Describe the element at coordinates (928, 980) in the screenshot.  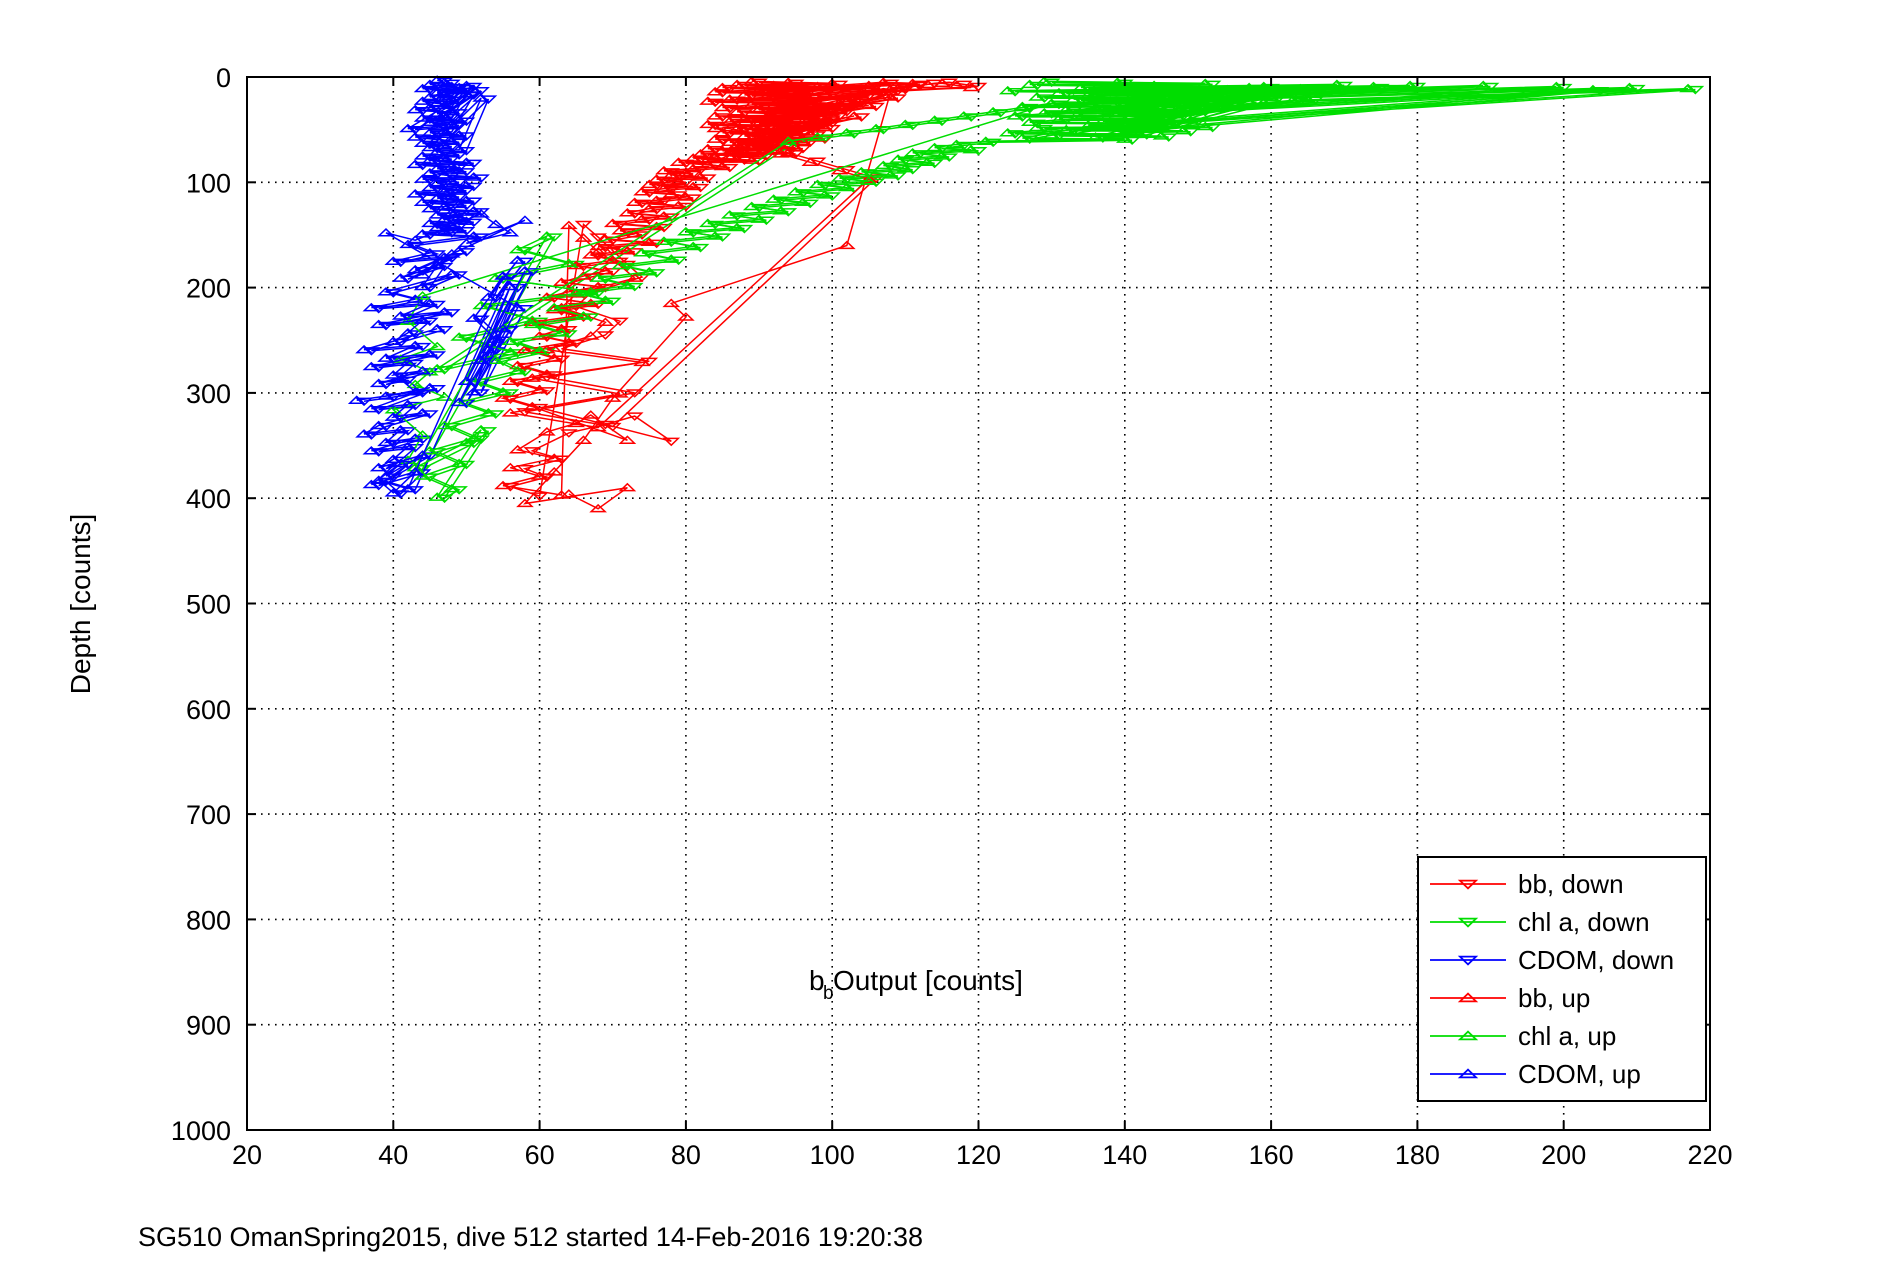
I see `x-axis-title-rest: Output [counts]` at that location.